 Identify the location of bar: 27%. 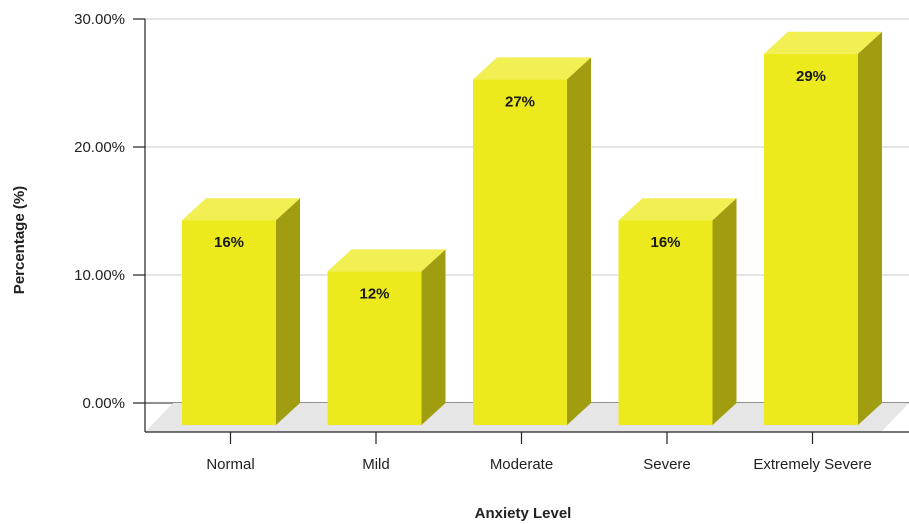
(532, 241).